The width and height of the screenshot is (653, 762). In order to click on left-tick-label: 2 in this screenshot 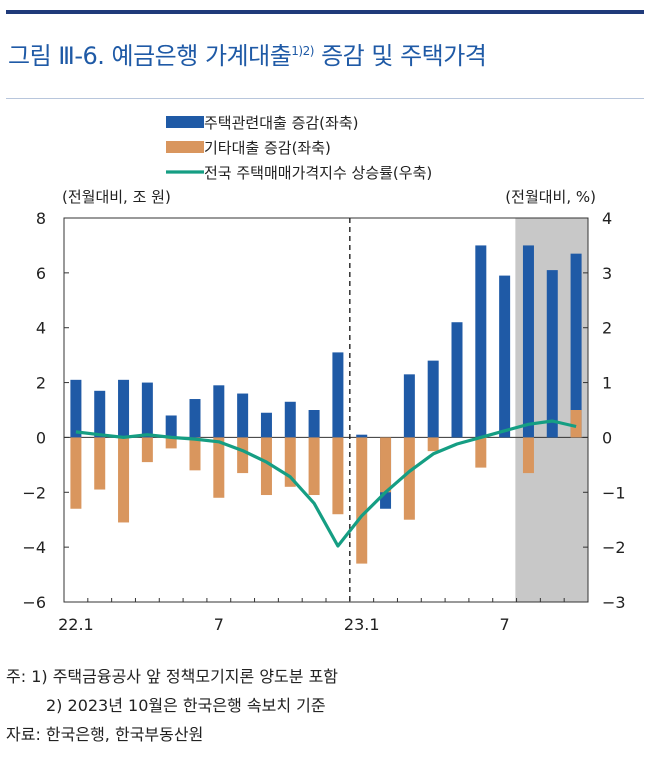, I will do `click(41, 383)`.